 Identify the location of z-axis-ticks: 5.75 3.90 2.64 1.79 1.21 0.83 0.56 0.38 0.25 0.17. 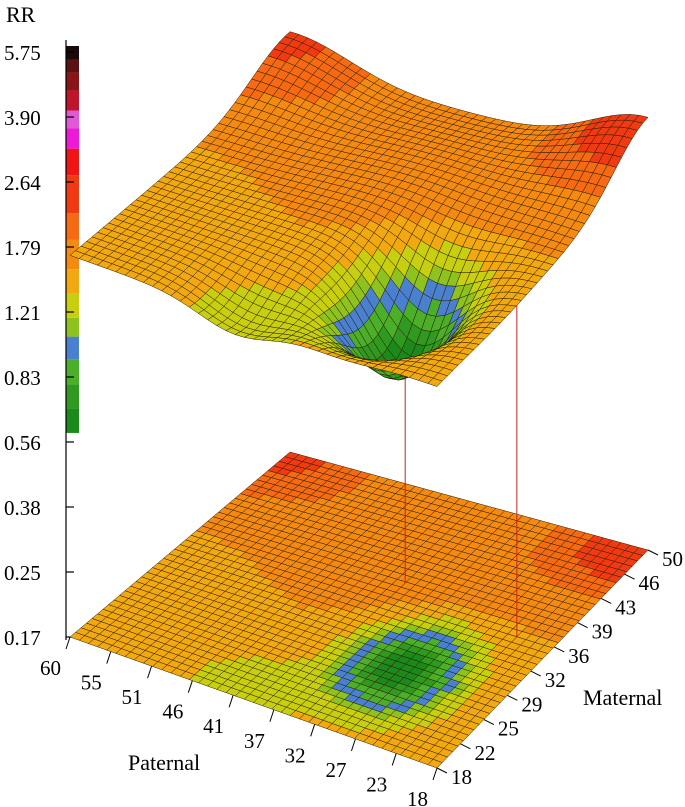
(39, 345).